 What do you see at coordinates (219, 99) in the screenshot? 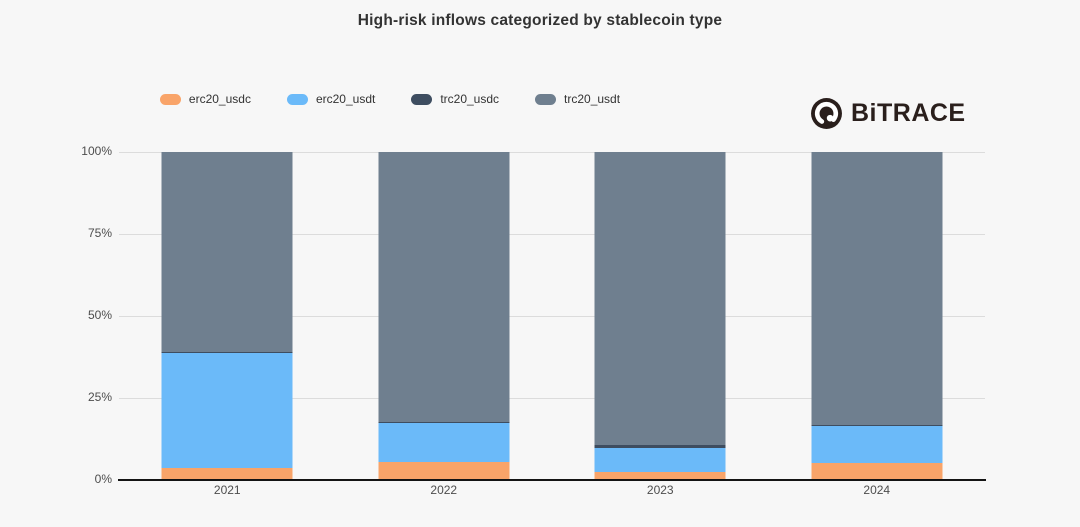
I see `legend-label: erc20_usdc` at bounding box center [219, 99].